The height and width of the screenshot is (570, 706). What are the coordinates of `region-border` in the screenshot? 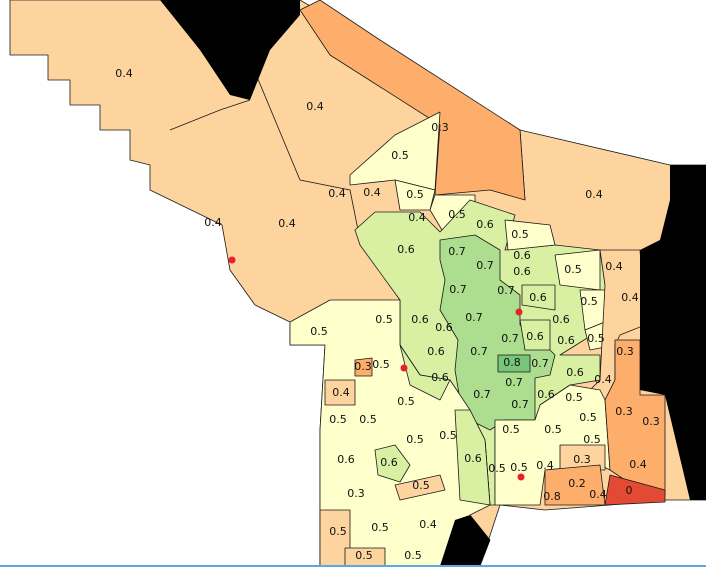 It's located at (210, 115).